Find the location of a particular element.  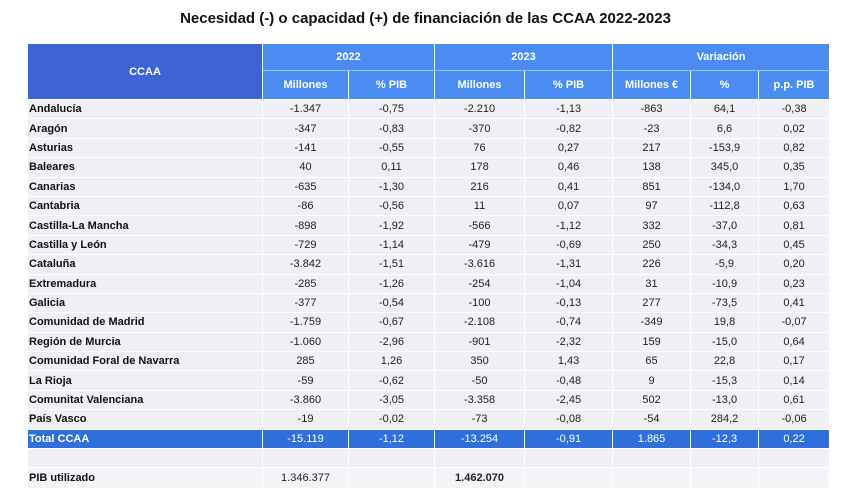

pib-2023: 1.462.070 is located at coordinates (480, 478).